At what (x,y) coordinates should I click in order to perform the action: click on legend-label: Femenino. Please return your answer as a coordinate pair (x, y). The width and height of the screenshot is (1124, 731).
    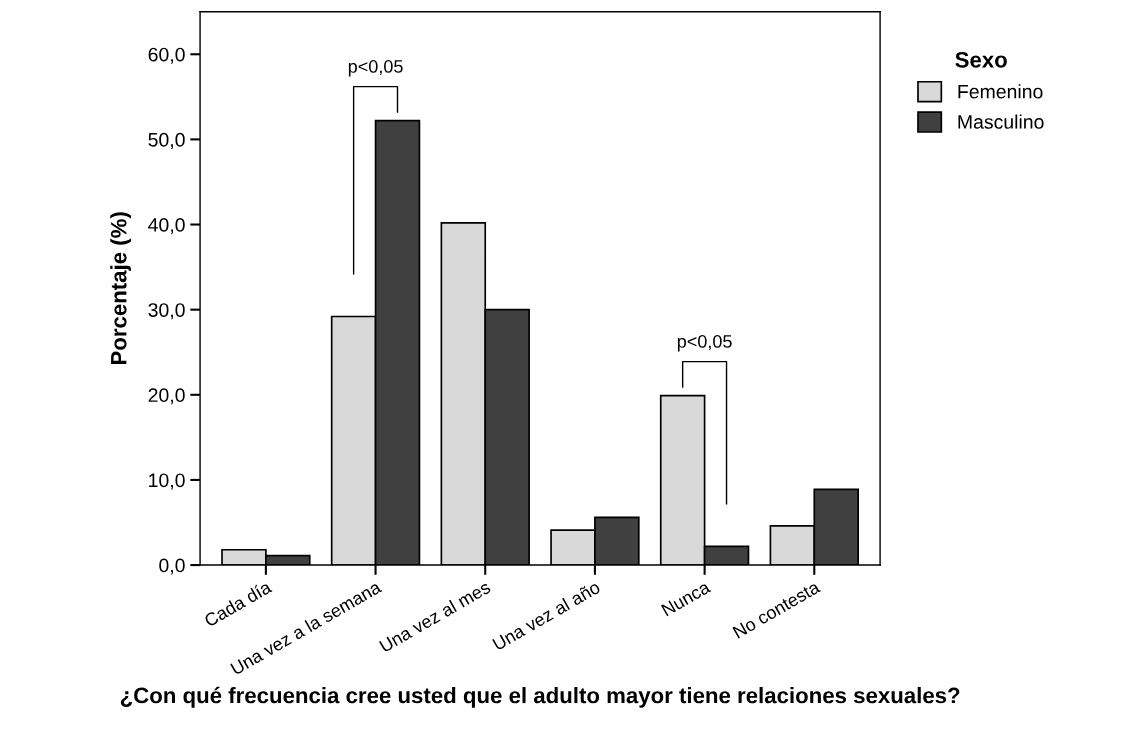
    Looking at the image, I should click on (1000, 91).